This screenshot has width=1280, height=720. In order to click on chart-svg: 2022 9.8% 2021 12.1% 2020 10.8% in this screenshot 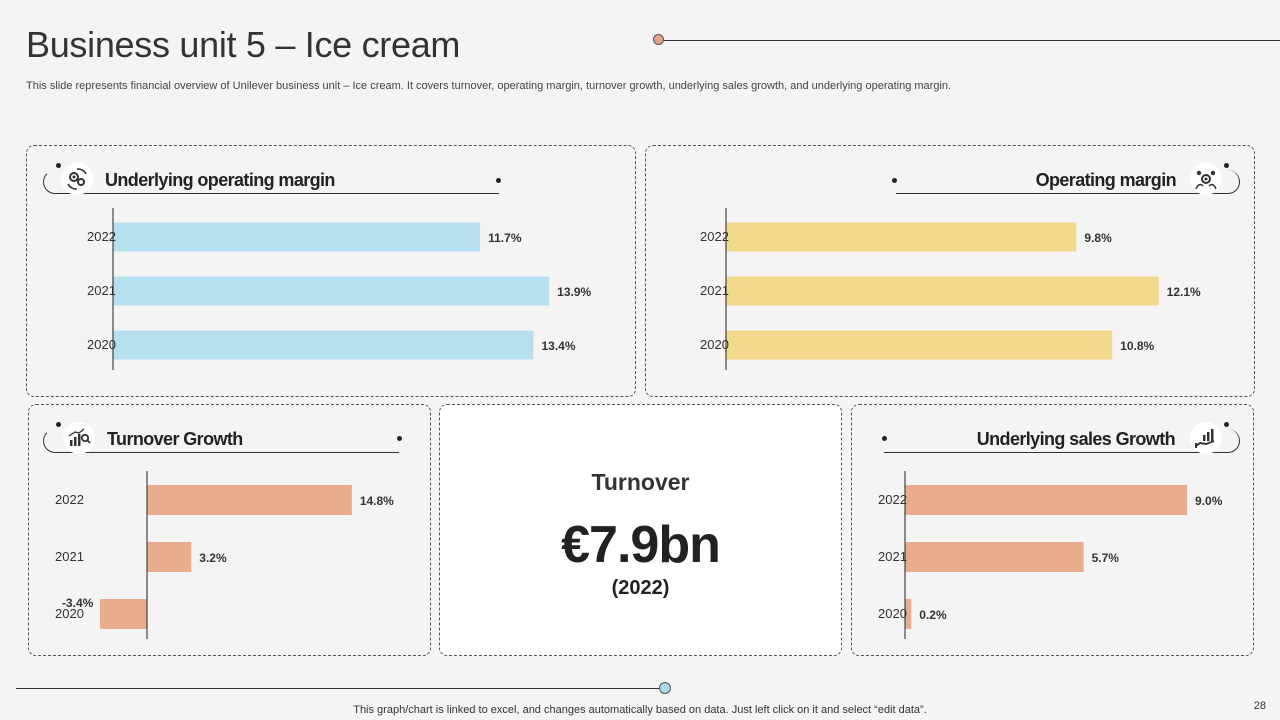, I will do `click(950, 289)`.